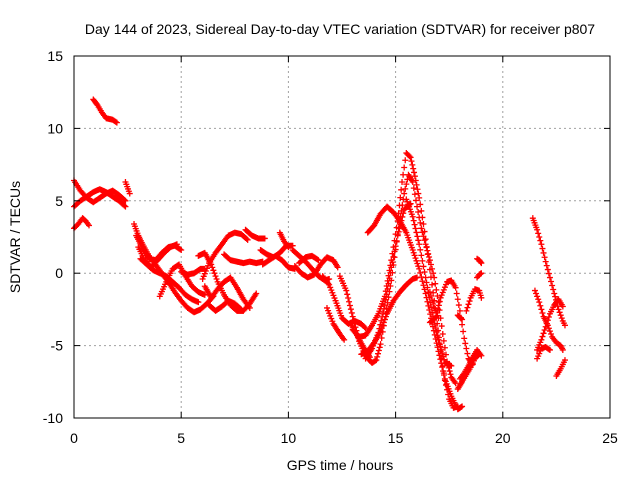  I want to click on series-track-q, so click(255, 234).